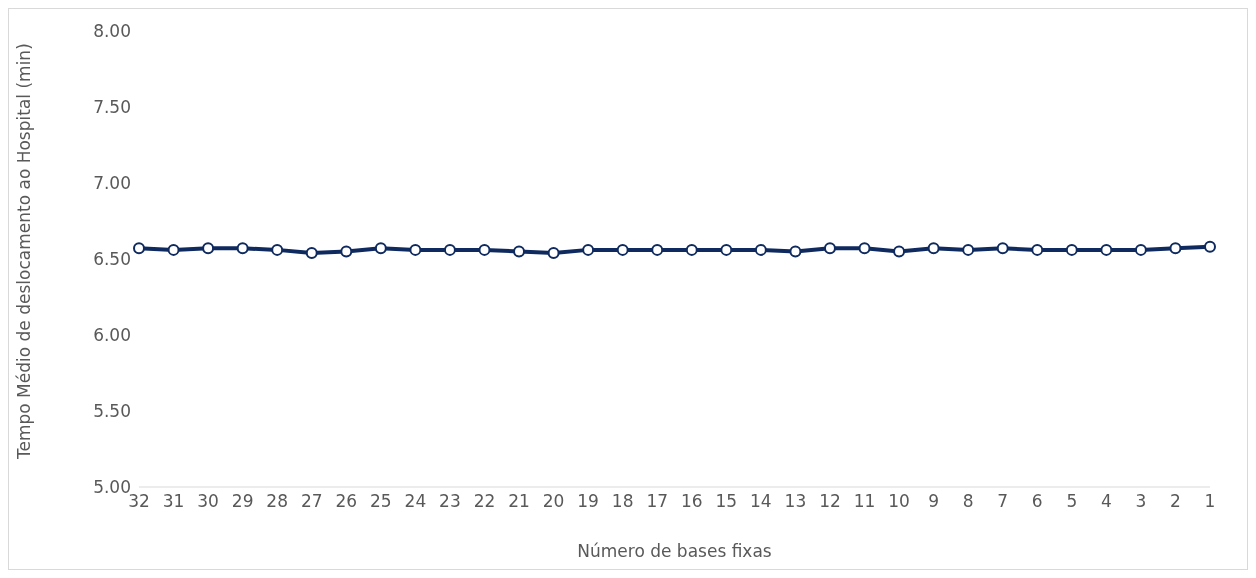  What do you see at coordinates (1175, 501) in the screenshot?
I see `x-tick-label: 2` at bounding box center [1175, 501].